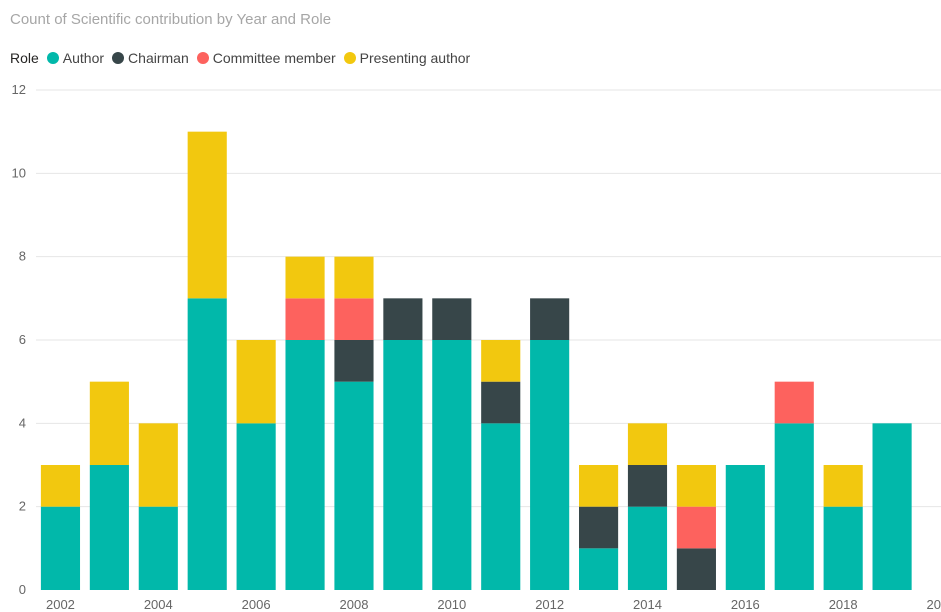 The image size is (941, 612). Describe the element at coordinates (493, 604) in the screenshot. I see `x-axis: 2002 2004 2006 2008 2010 2012 2014 2016 2018 2020` at that location.